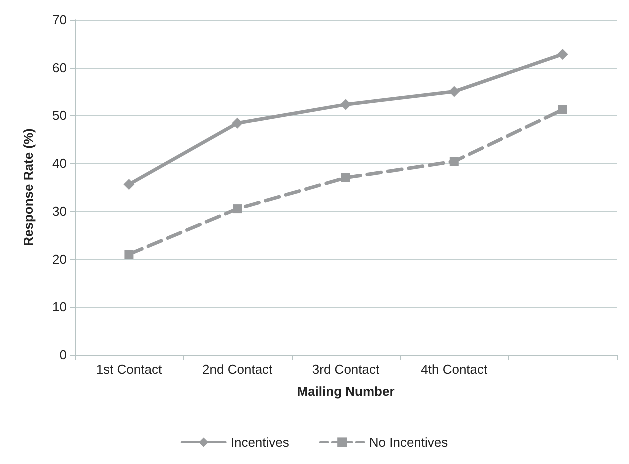 The width and height of the screenshot is (629, 464). Describe the element at coordinates (238, 369) in the screenshot. I see `x-tick-label: 2nd Contact` at that location.